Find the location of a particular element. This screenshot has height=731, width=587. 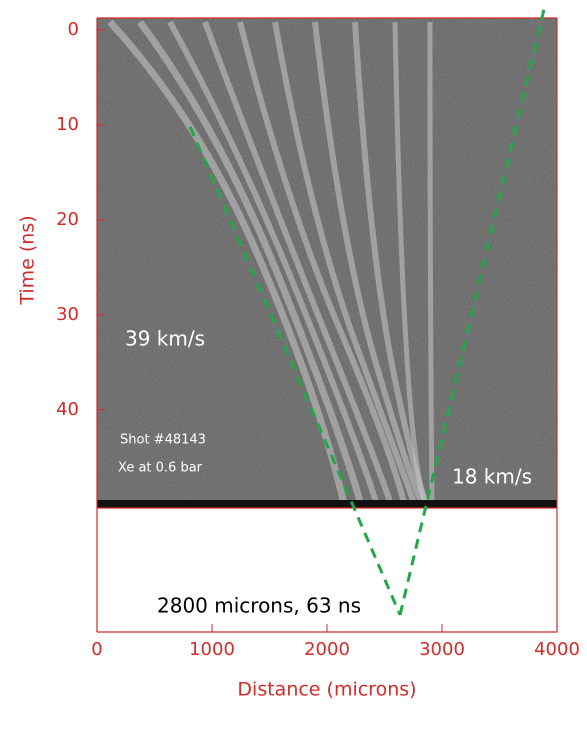

x-tick-label: 4000 is located at coordinates (557, 649).